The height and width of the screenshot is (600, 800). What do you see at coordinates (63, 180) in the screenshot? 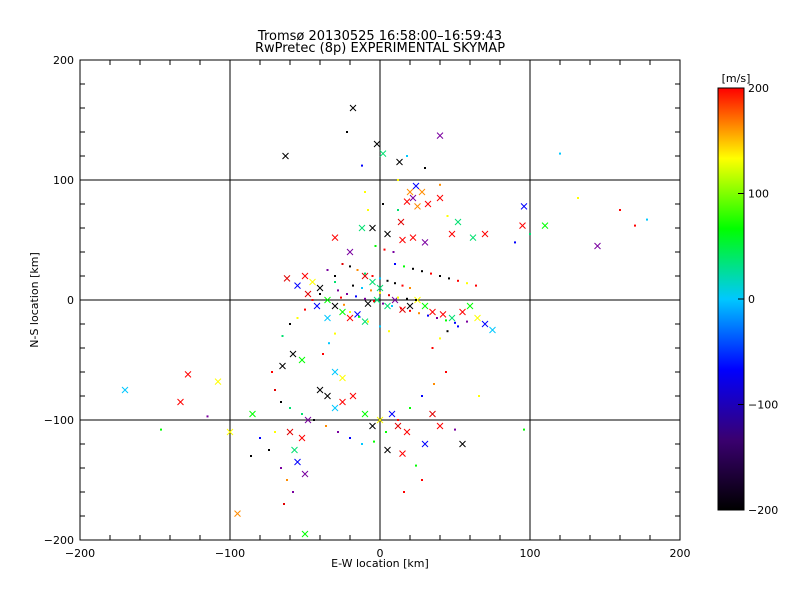
I see `y-tick-label: 100` at bounding box center [63, 180].